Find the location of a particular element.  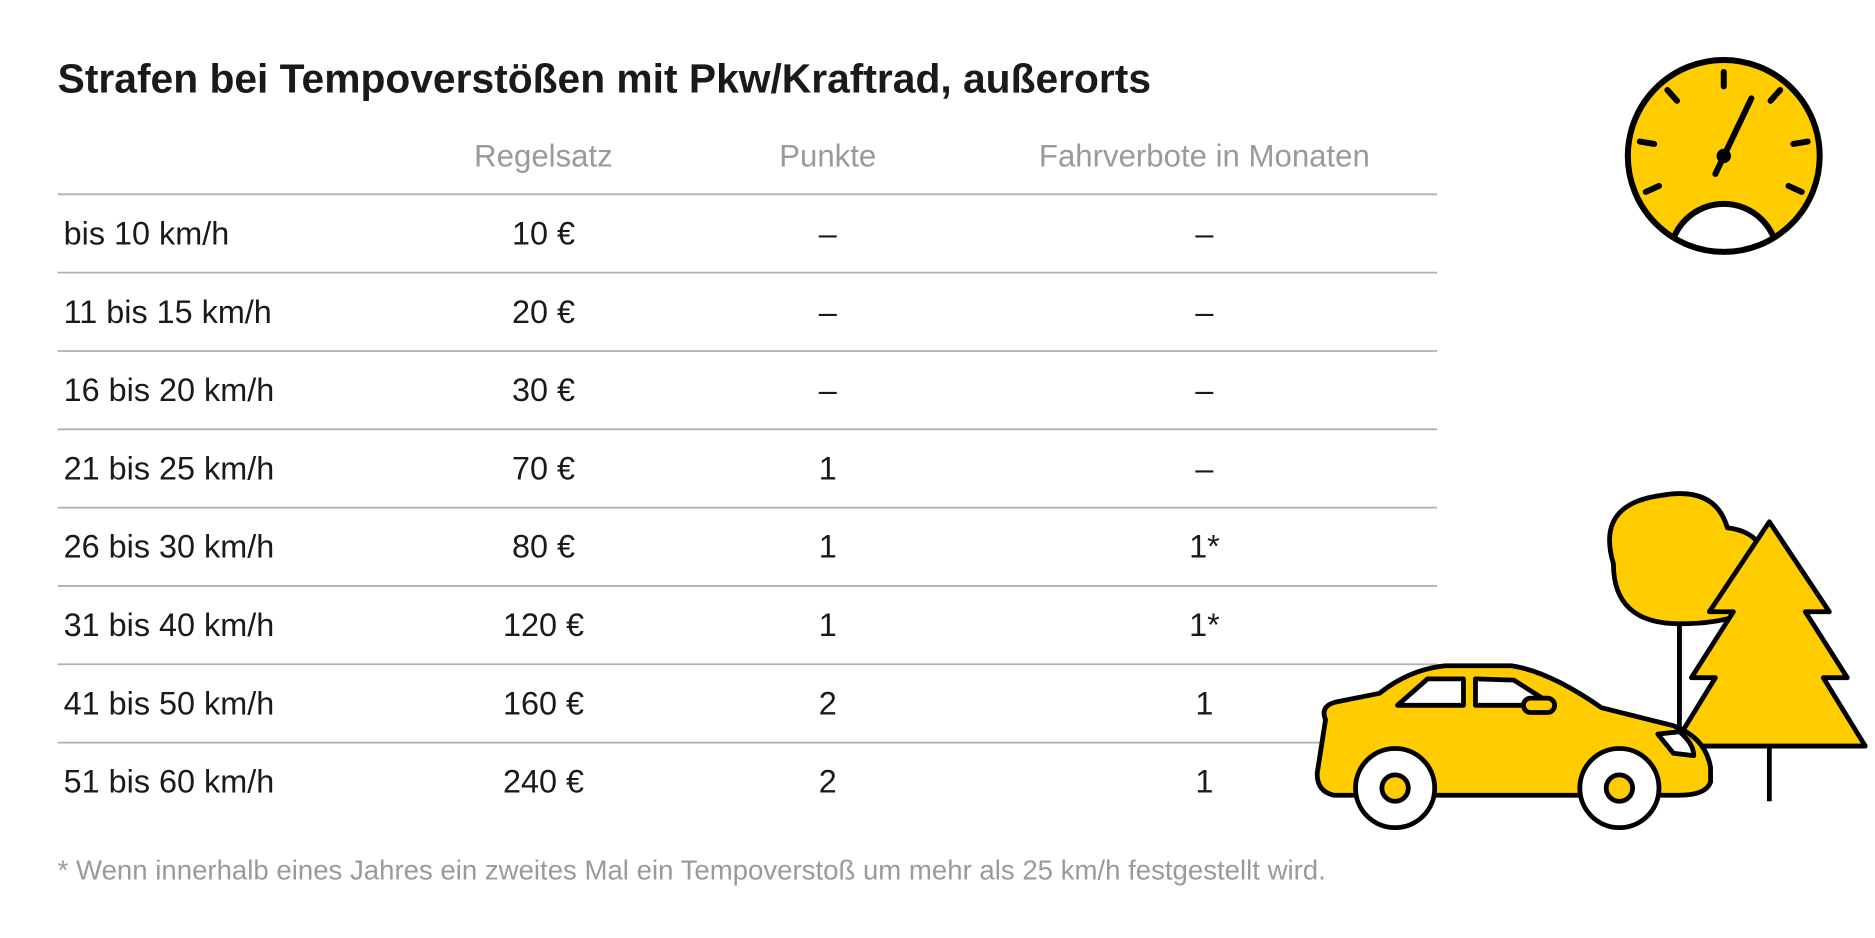

table-cell: 240 € is located at coordinates (543, 782).